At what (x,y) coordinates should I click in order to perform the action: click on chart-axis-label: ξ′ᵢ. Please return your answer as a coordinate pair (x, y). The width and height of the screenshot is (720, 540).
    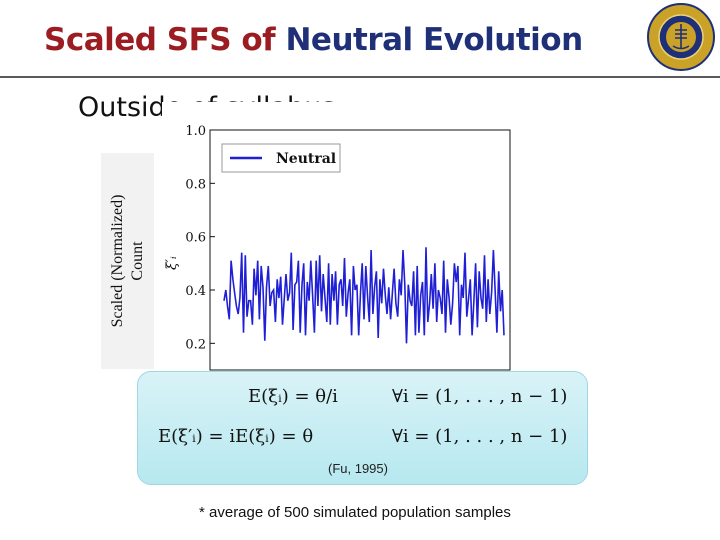
    Looking at the image, I should click on (172, 263).